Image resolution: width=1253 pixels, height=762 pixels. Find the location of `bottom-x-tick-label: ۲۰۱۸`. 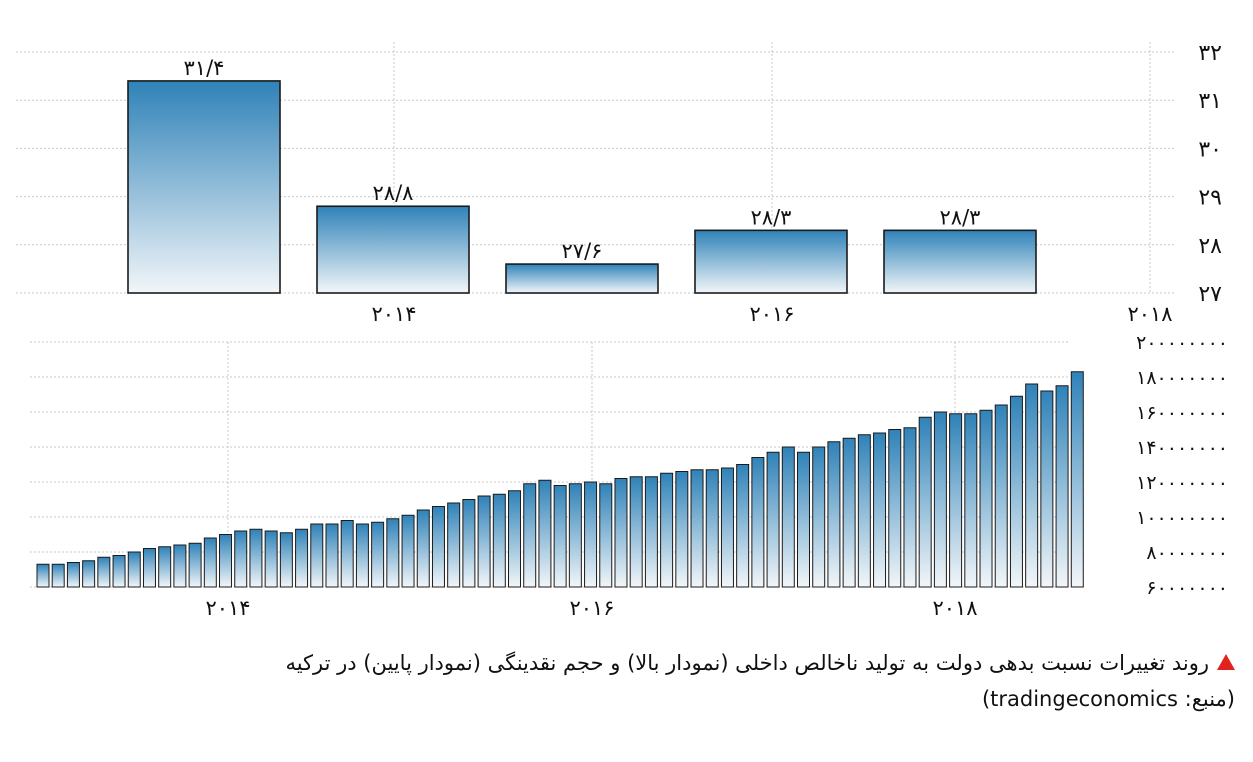

bottom-x-tick-label: ۲۰۱۸ is located at coordinates (954, 608).